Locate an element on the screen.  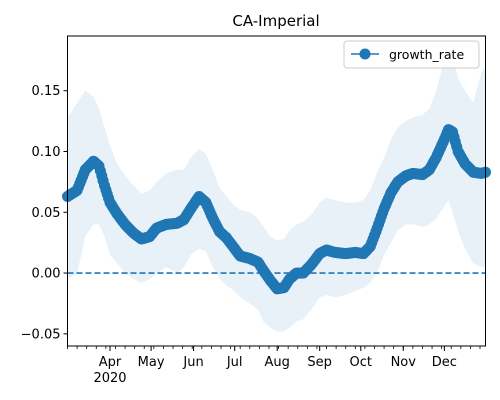
y-tick-label: 0.05 is located at coordinates (46, 213).